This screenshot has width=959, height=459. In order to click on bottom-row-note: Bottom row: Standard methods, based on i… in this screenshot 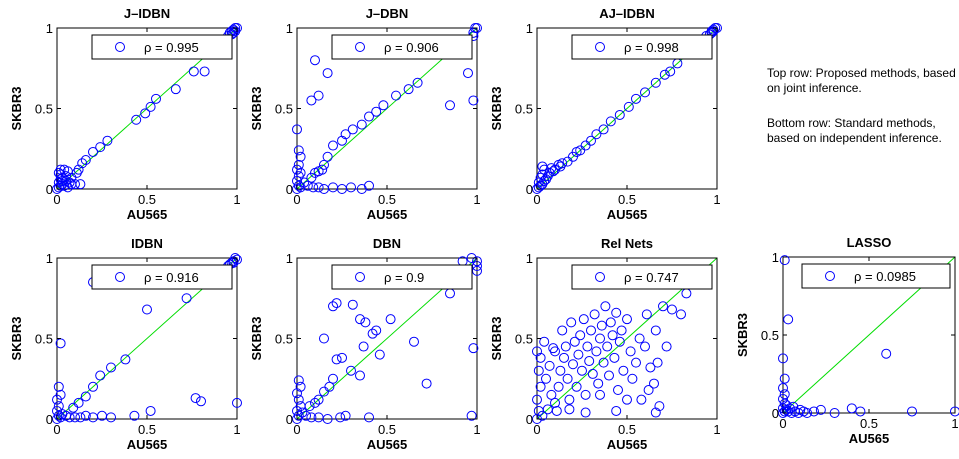, I will do `click(854, 130)`.